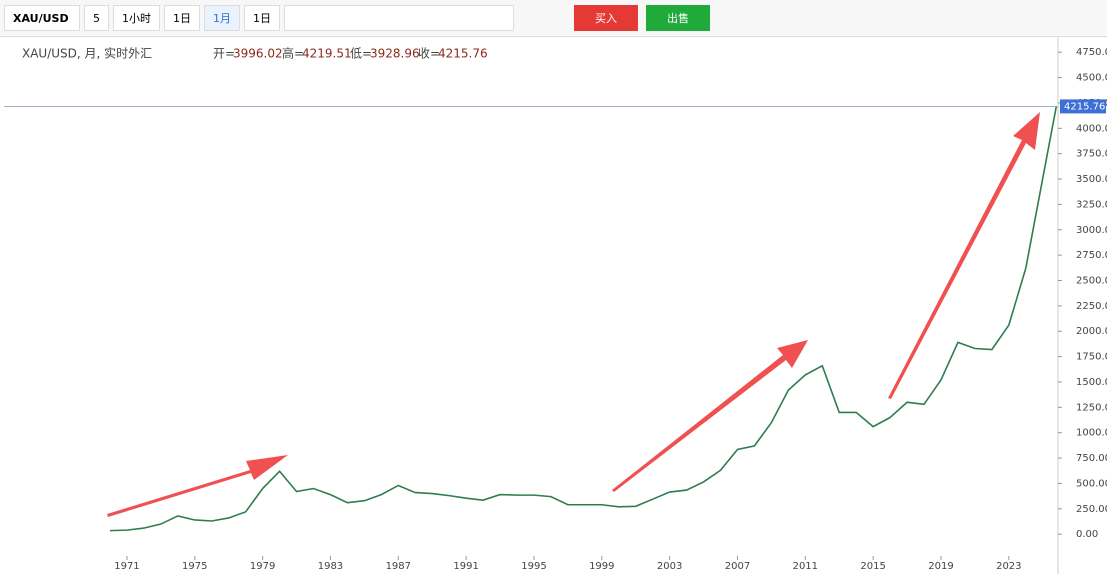 The height and width of the screenshot is (574, 1107). I want to click on x-tick-label: 2011, so click(805, 566).